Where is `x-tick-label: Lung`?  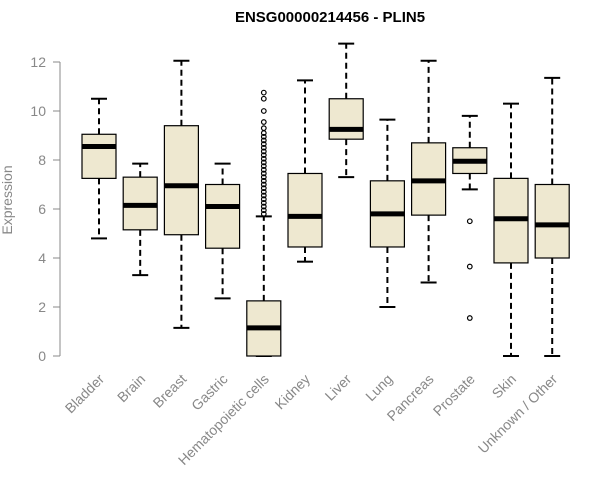 x-tick-label: Lung is located at coordinates (378, 387).